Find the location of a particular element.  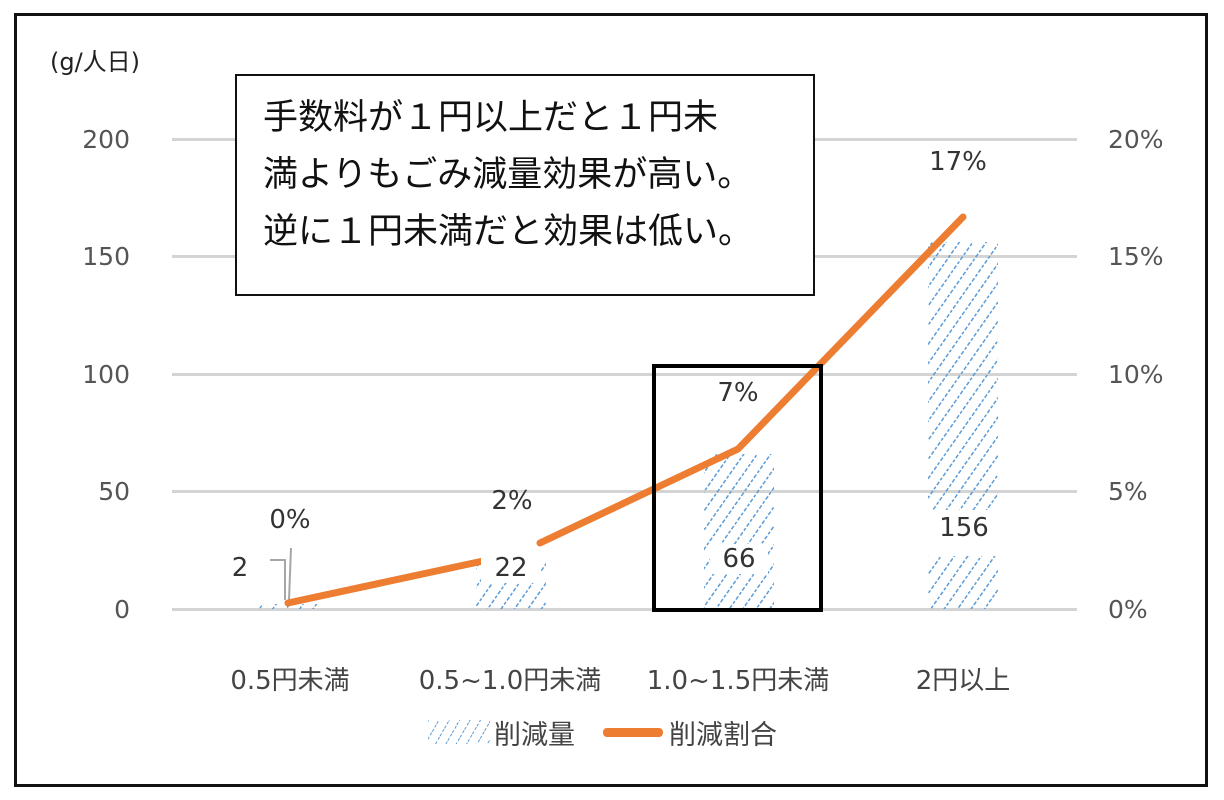

y-tick-left: 150 is located at coordinates (106, 256).